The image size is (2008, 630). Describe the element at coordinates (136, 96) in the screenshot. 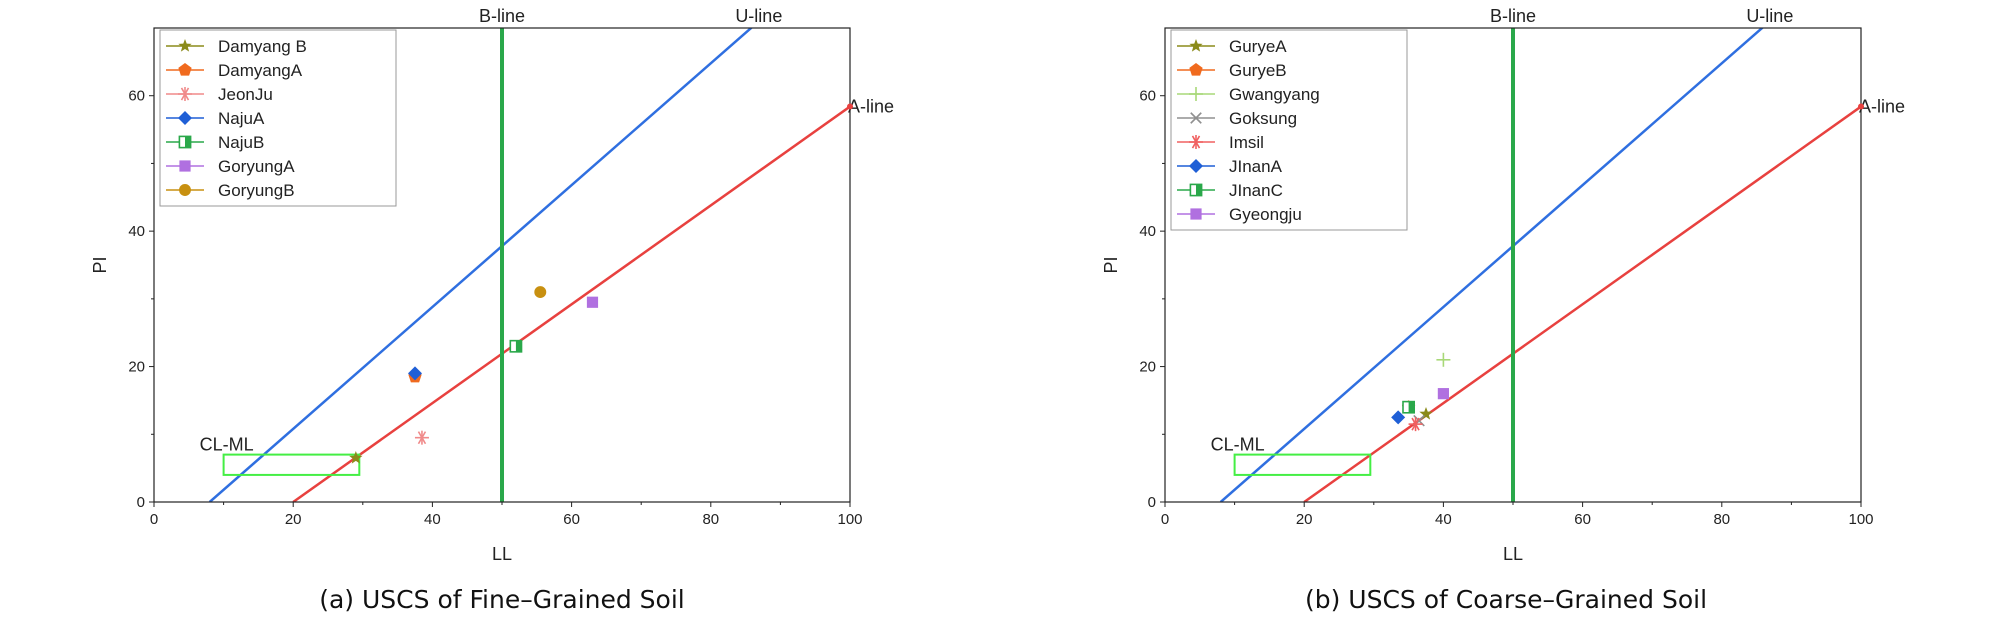

I see `chart-a-ytick-label: 60` at that location.